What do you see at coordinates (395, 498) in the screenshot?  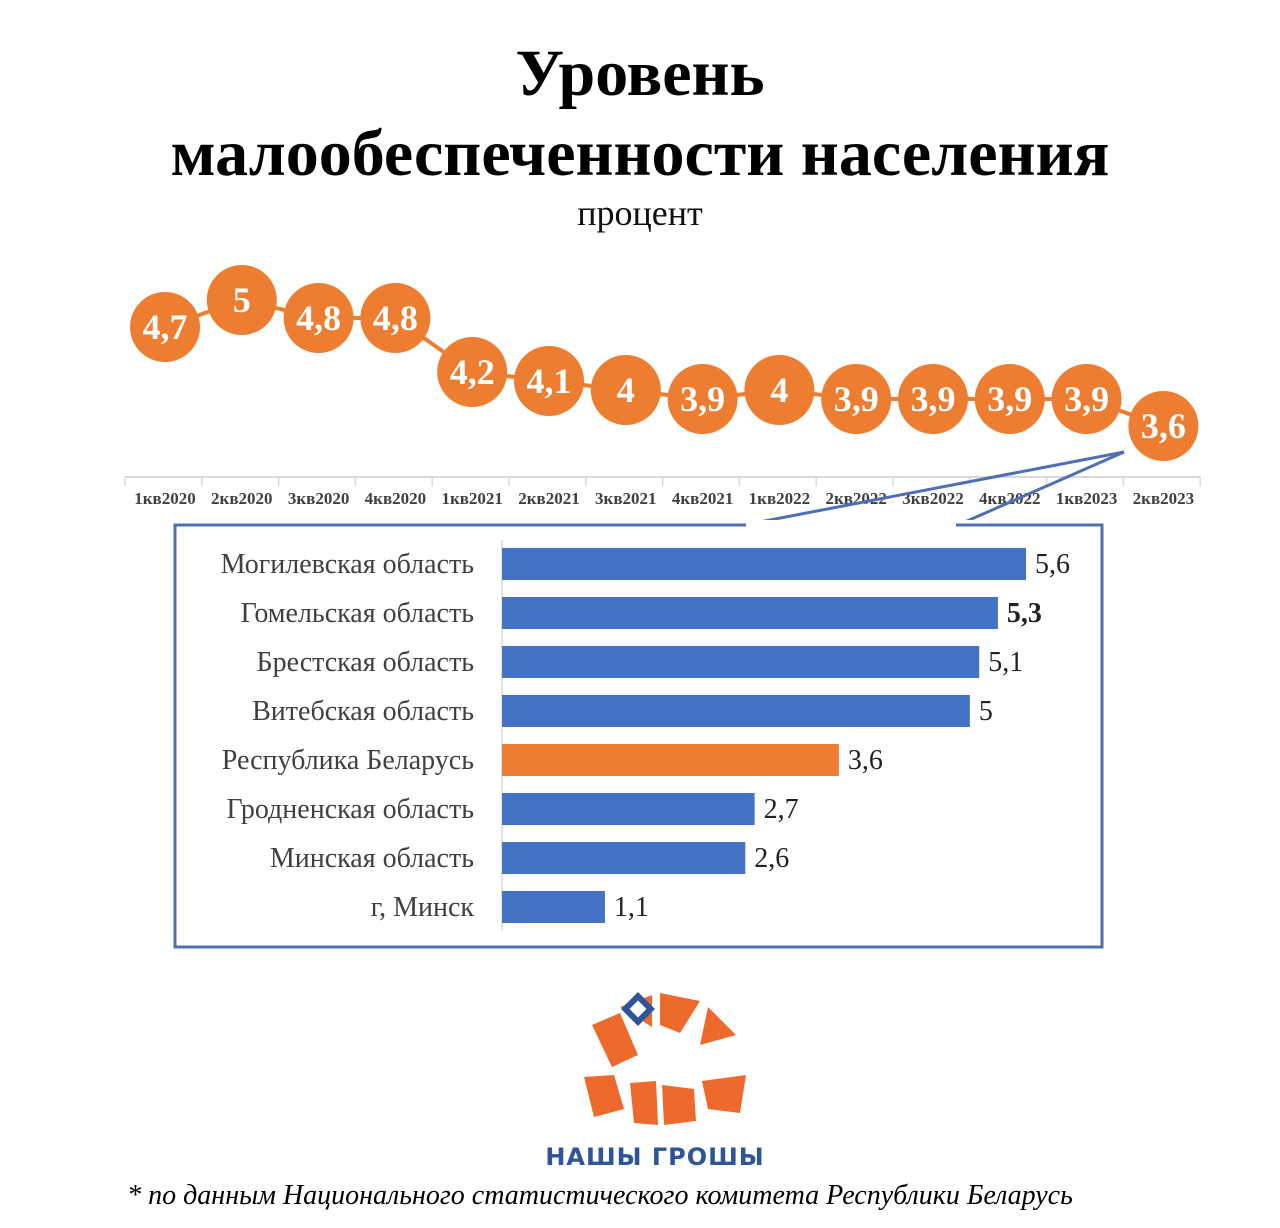 I see `x-tick-label: 4кв2020` at bounding box center [395, 498].